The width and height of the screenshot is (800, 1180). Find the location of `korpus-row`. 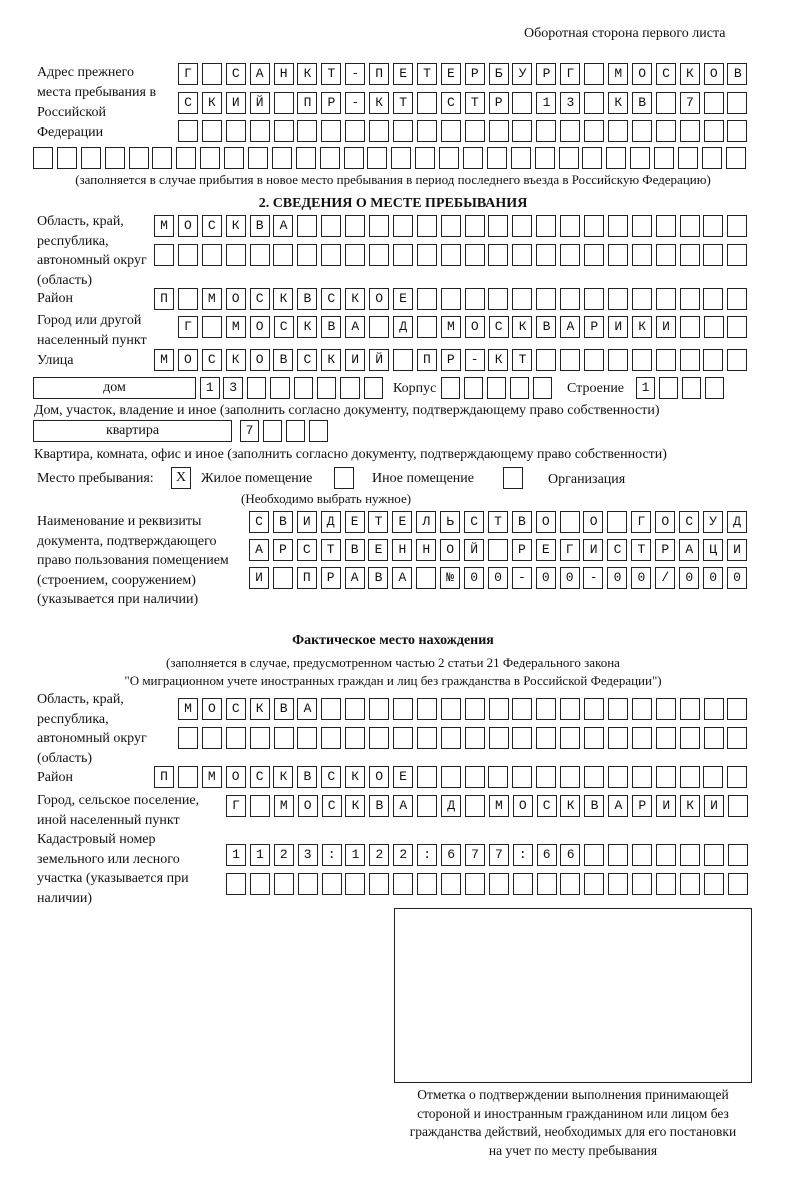

korpus-row is located at coordinates (498, 388).